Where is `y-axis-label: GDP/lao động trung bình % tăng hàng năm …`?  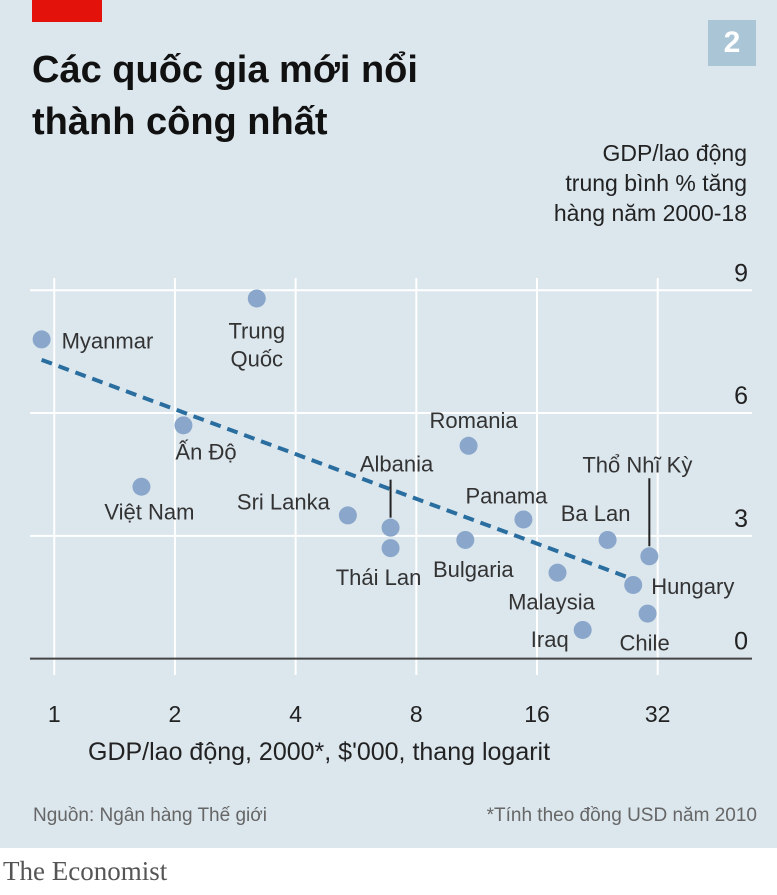 y-axis-label: GDP/lao động trung bình % tăng hàng năm … is located at coordinates (650, 183).